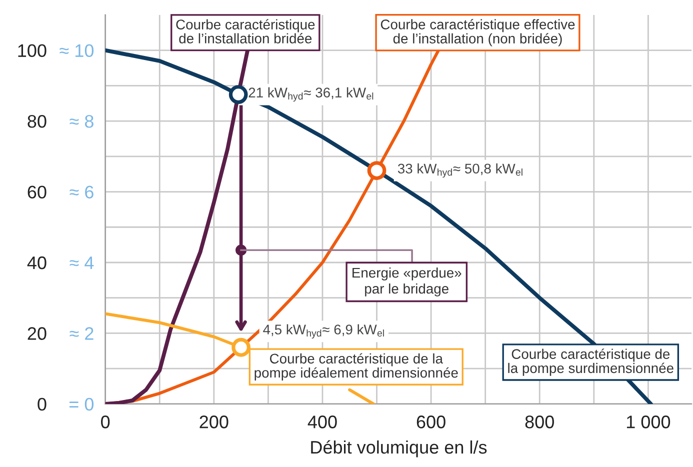 Image resolution: width=693 pixels, height=467 pixels. Describe the element at coordinates (82, 404) in the screenshot. I see `y2-tick-label: = 0` at that location.